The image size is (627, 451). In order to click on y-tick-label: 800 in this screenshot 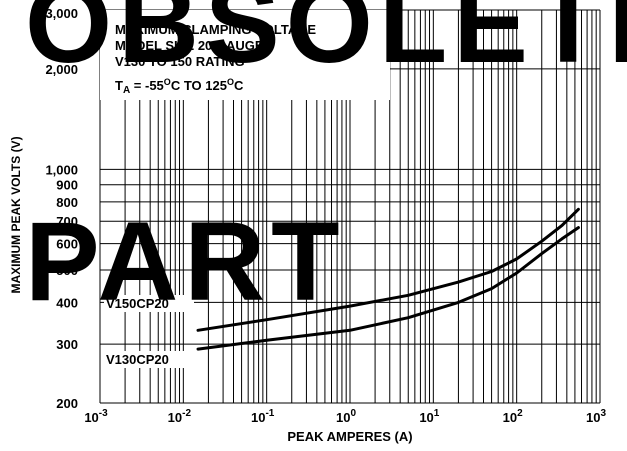, I will do `click(67, 202)`.